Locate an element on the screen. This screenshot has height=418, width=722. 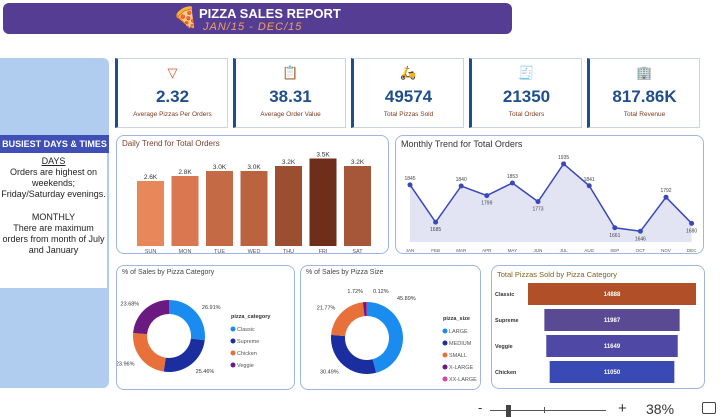
fit-to-page-icon is located at coordinates (709, 408).